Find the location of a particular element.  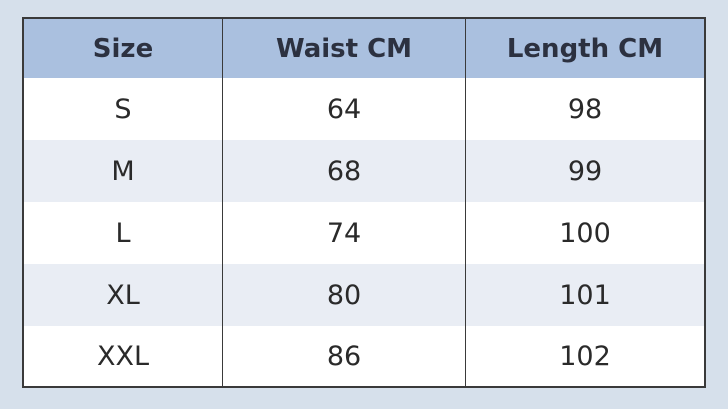

table-cell: Length CM is located at coordinates (585, 48).